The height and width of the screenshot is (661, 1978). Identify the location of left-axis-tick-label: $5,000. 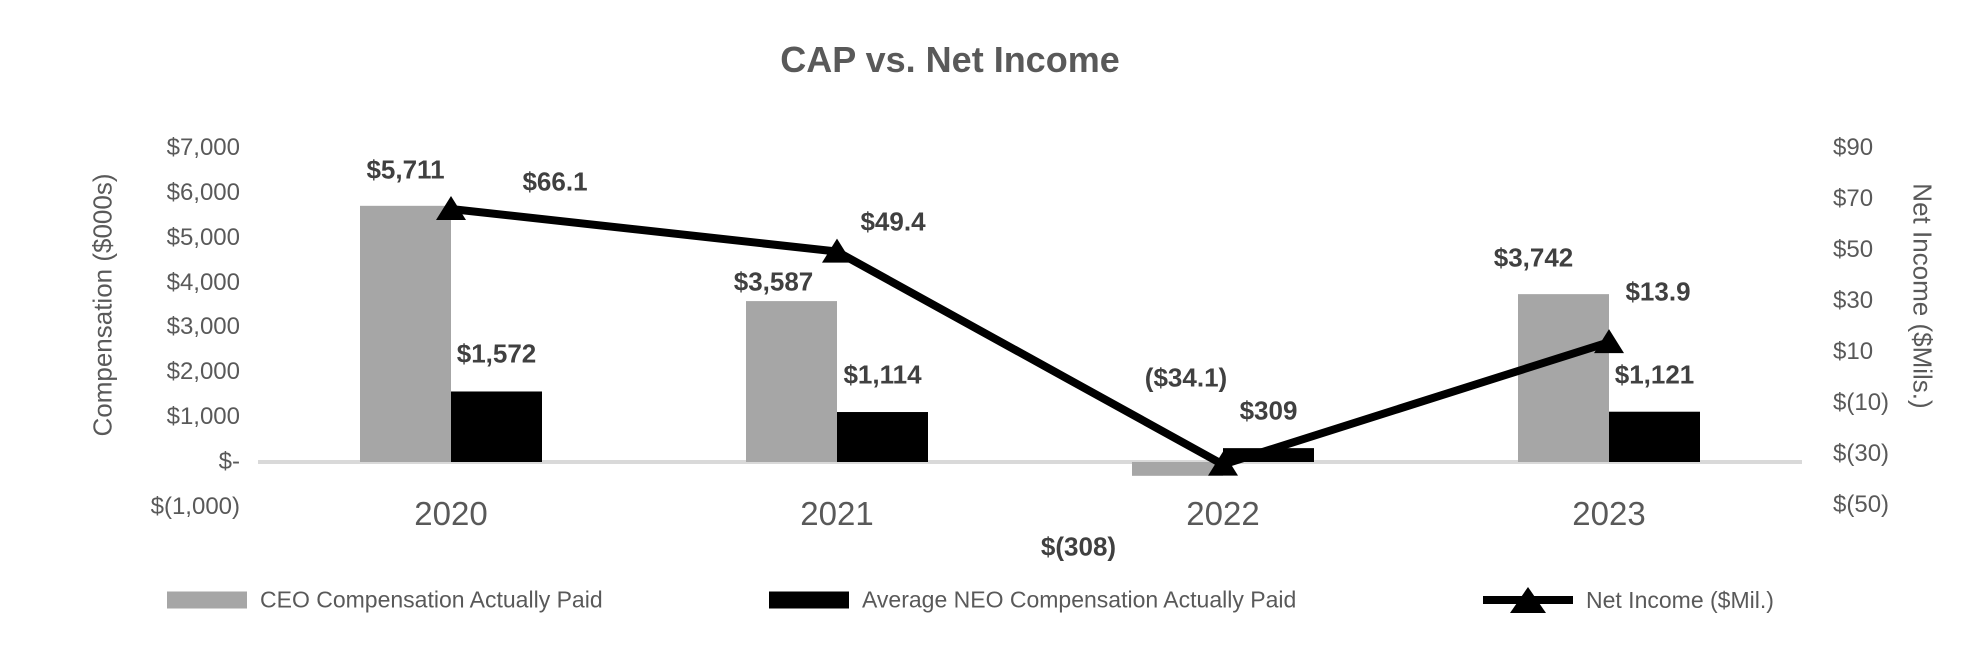
(203, 237).